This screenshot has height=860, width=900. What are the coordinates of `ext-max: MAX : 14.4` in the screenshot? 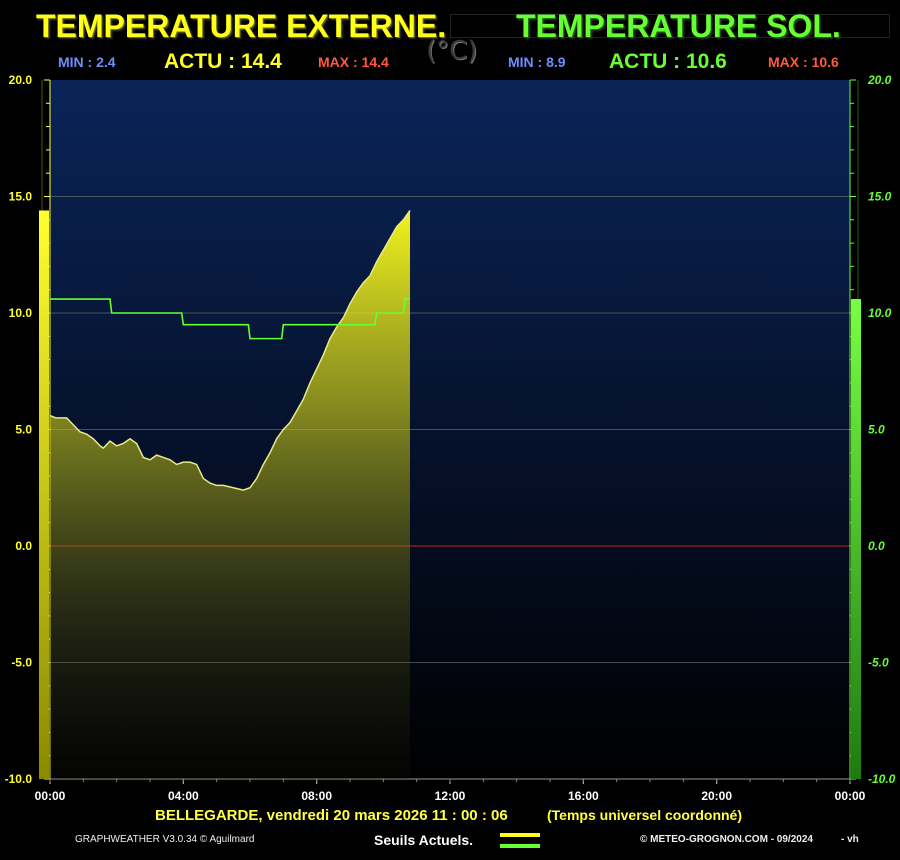 It's located at (353, 62).